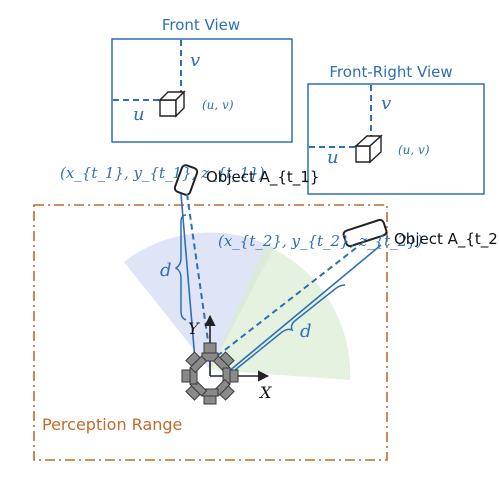  Describe the element at coordinates (368, 149) in the screenshot. I see `front-right-cube-icon` at that location.